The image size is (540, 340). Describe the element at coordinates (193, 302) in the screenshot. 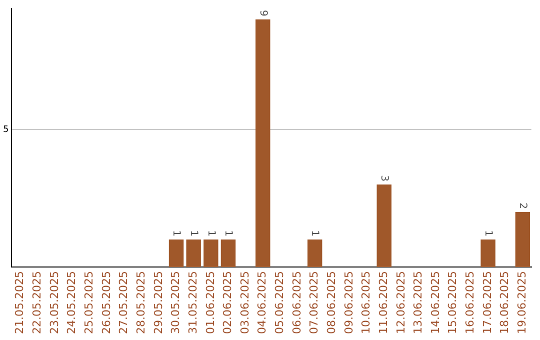

I see `x-tick-label: 31.05.2025` at that location.